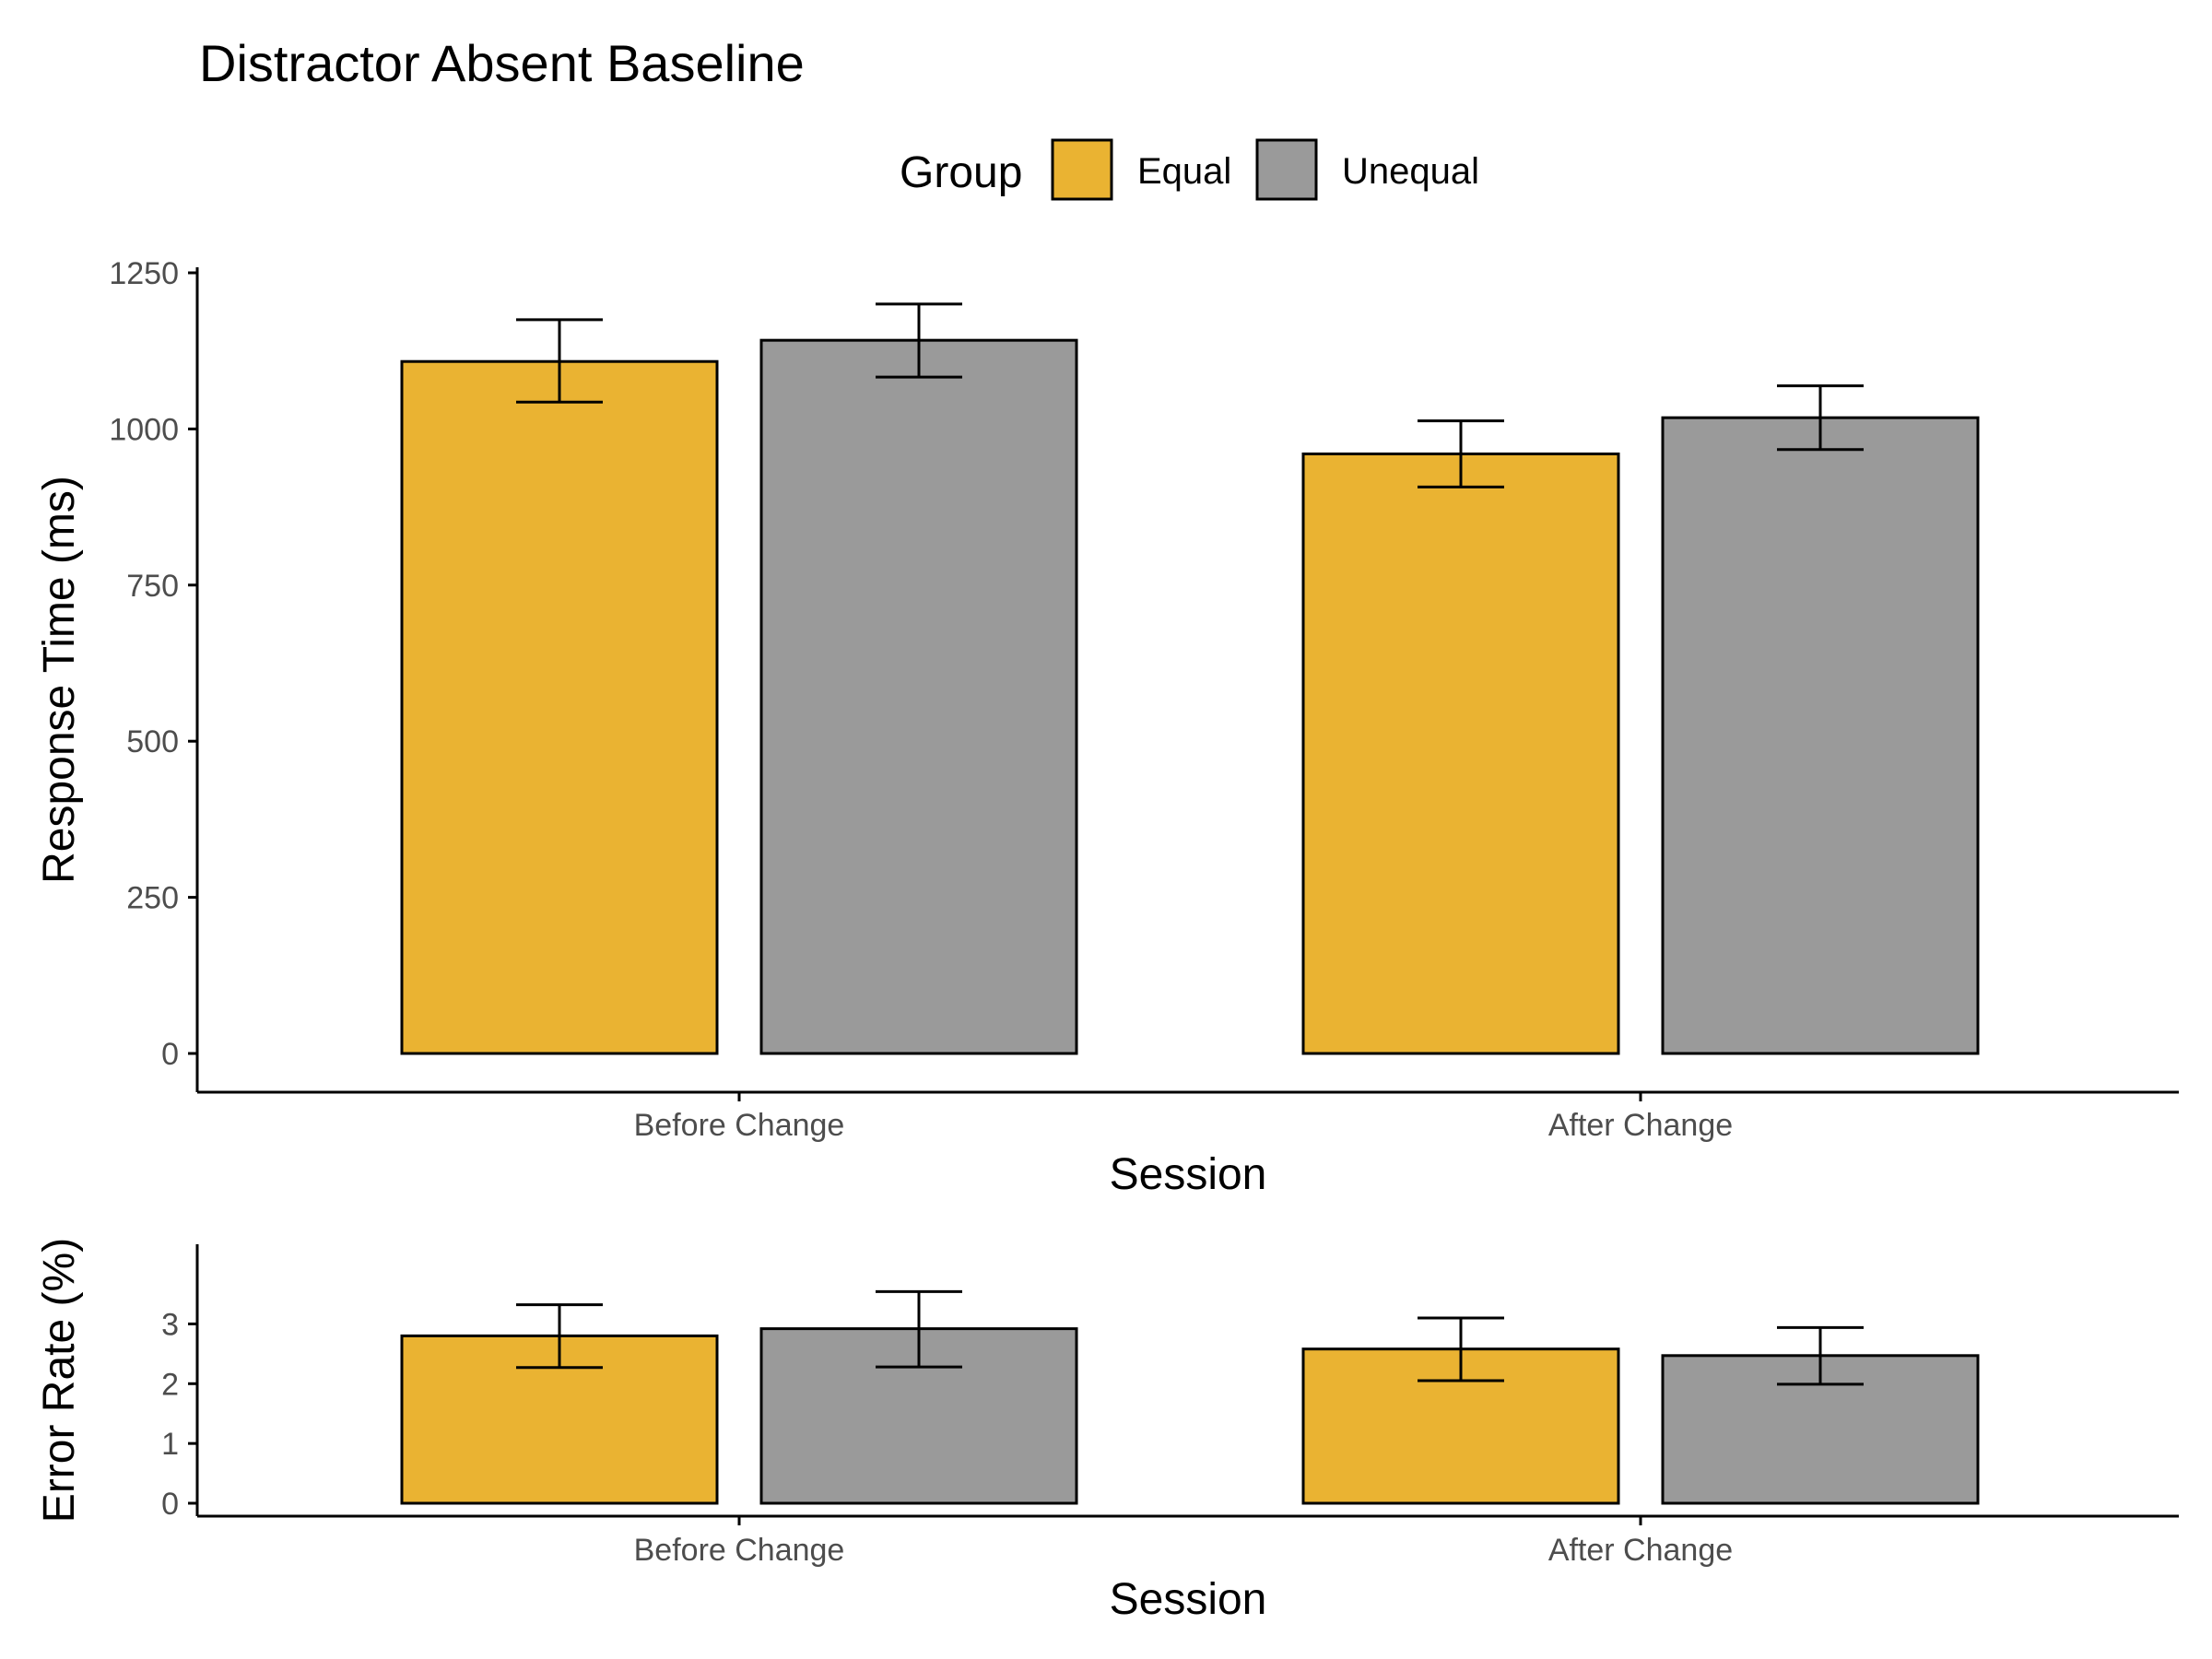 This screenshot has height=1659, width=2212. Describe the element at coordinates (1082, 169) in the screenshot. I see `legend-swatch-equal` at that location.